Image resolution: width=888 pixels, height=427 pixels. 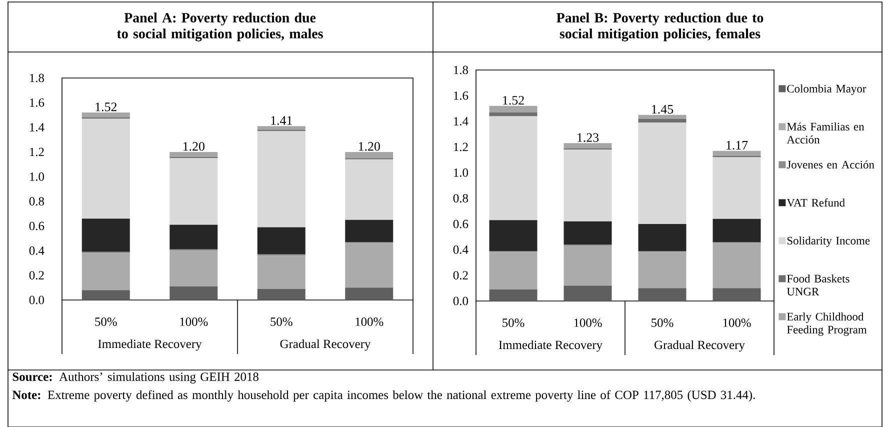 What do you see at coordinates (818, 285) in the screenshot?
I see `legend-label: Food Baskets UNGR` at bounding box center [818, 285].